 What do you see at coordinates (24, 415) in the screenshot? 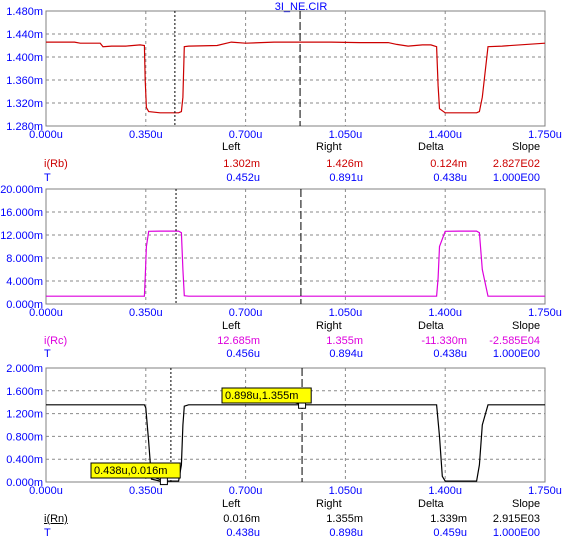
I see `y-tick-label: 1.200m` at bounding box center [24, 415].